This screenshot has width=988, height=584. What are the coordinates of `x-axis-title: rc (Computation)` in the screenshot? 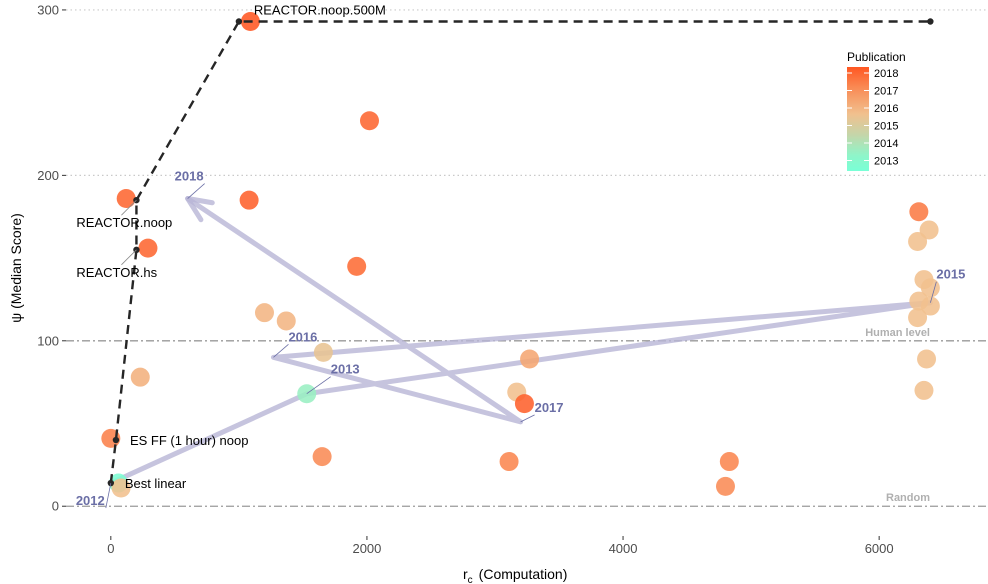 It's located at (515, 575).